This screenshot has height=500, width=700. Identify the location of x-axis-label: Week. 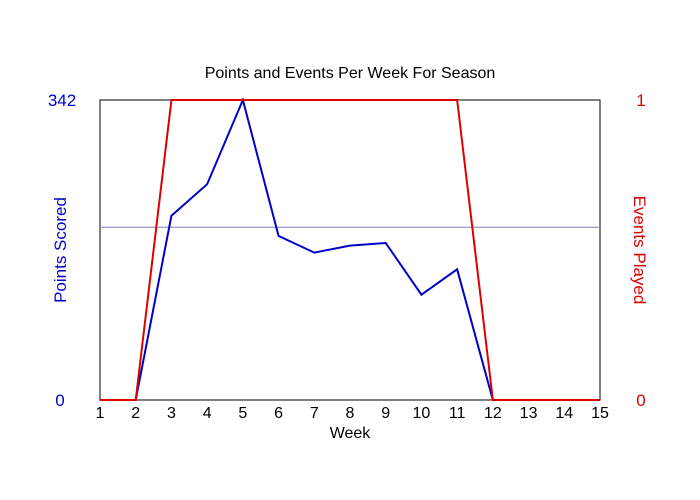
(351, 433).